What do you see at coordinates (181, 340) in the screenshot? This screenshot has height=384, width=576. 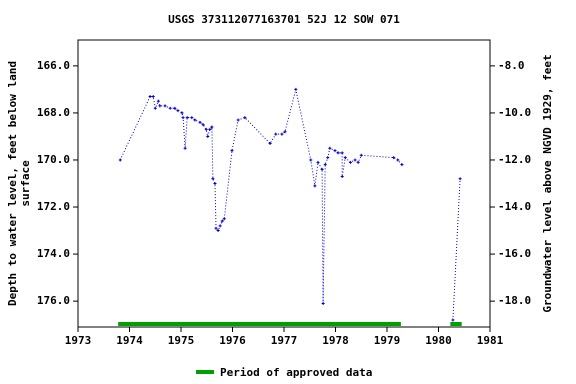 I see `x-tick-label: 1975` at bounding box center [181, 340].